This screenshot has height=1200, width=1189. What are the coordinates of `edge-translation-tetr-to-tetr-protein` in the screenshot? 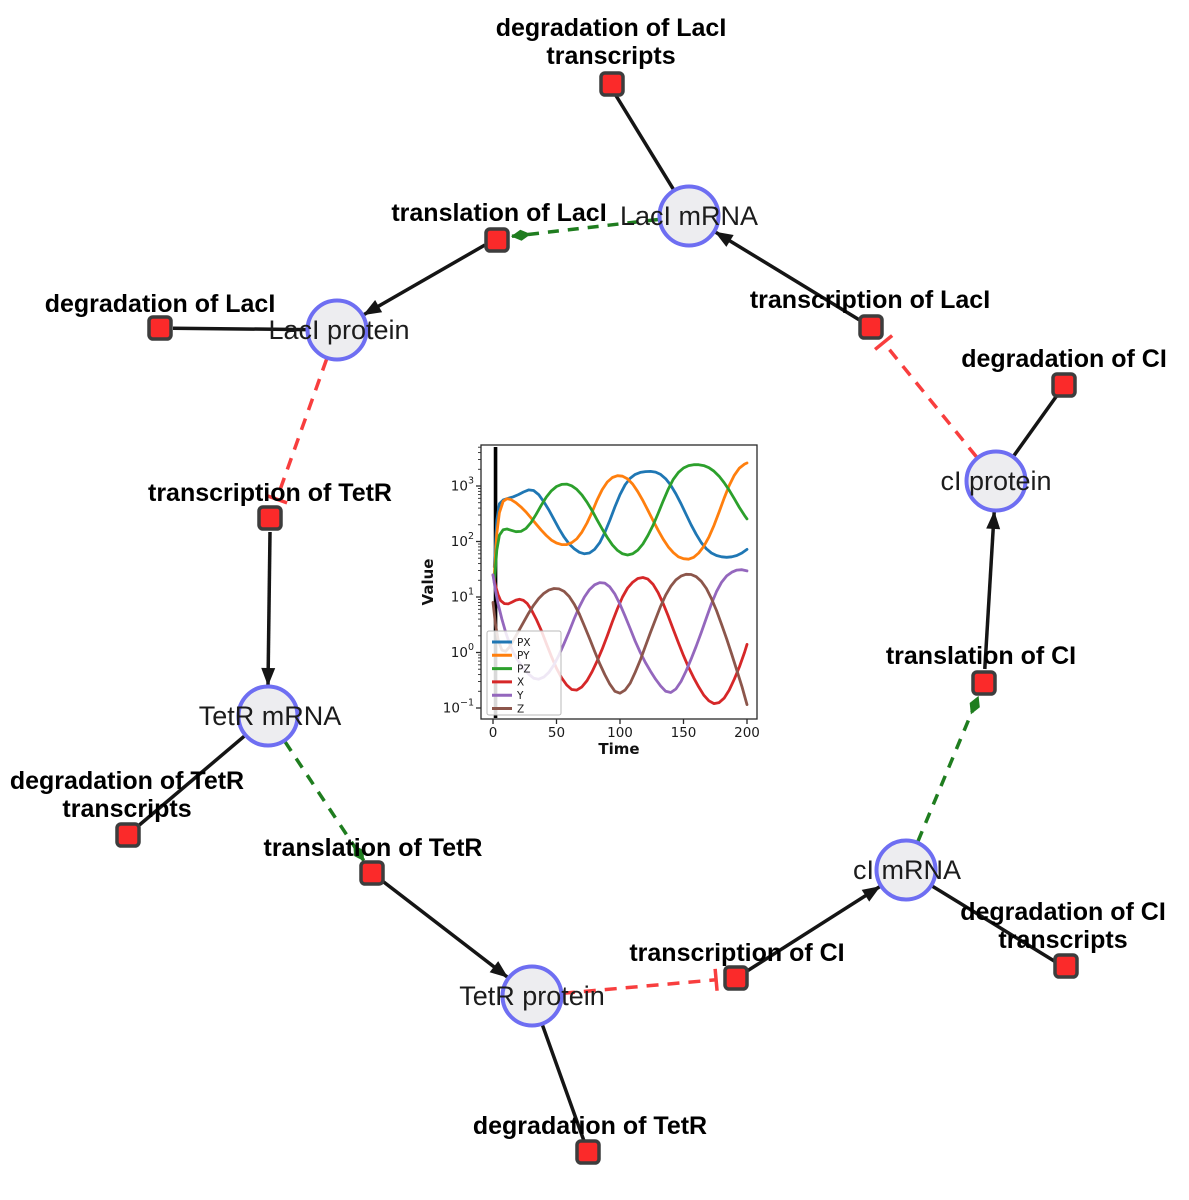 It's located at (445, 929).